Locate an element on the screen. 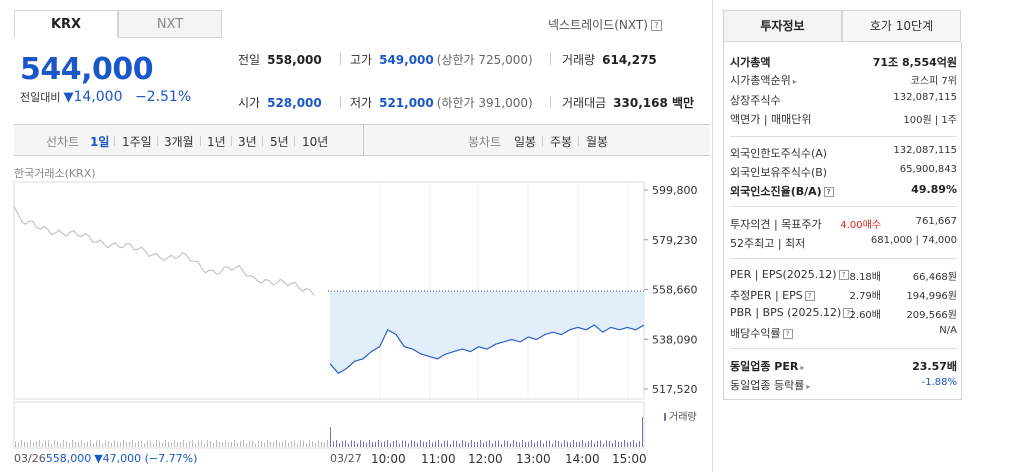 The height and width of the screenshot is (472, 1013). foreign-hold-row: 외국인보유주식수(B) 65,900,843 is located at coordinates (843, 171).